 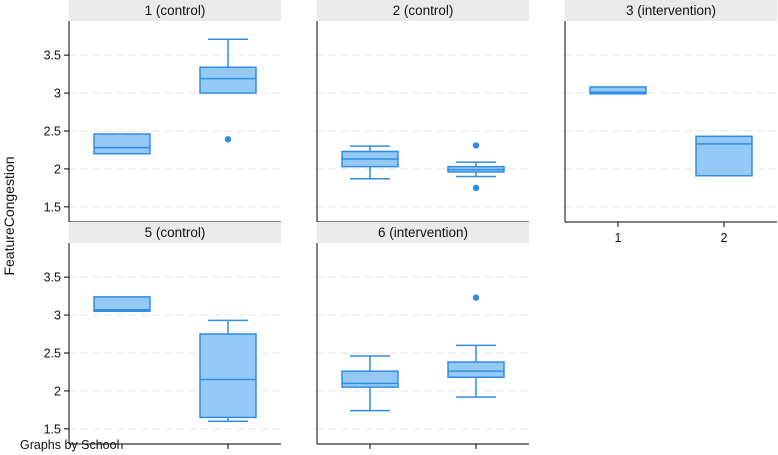 I want to click on panel-title: 6 (intervention), so click(x=423, y=232).